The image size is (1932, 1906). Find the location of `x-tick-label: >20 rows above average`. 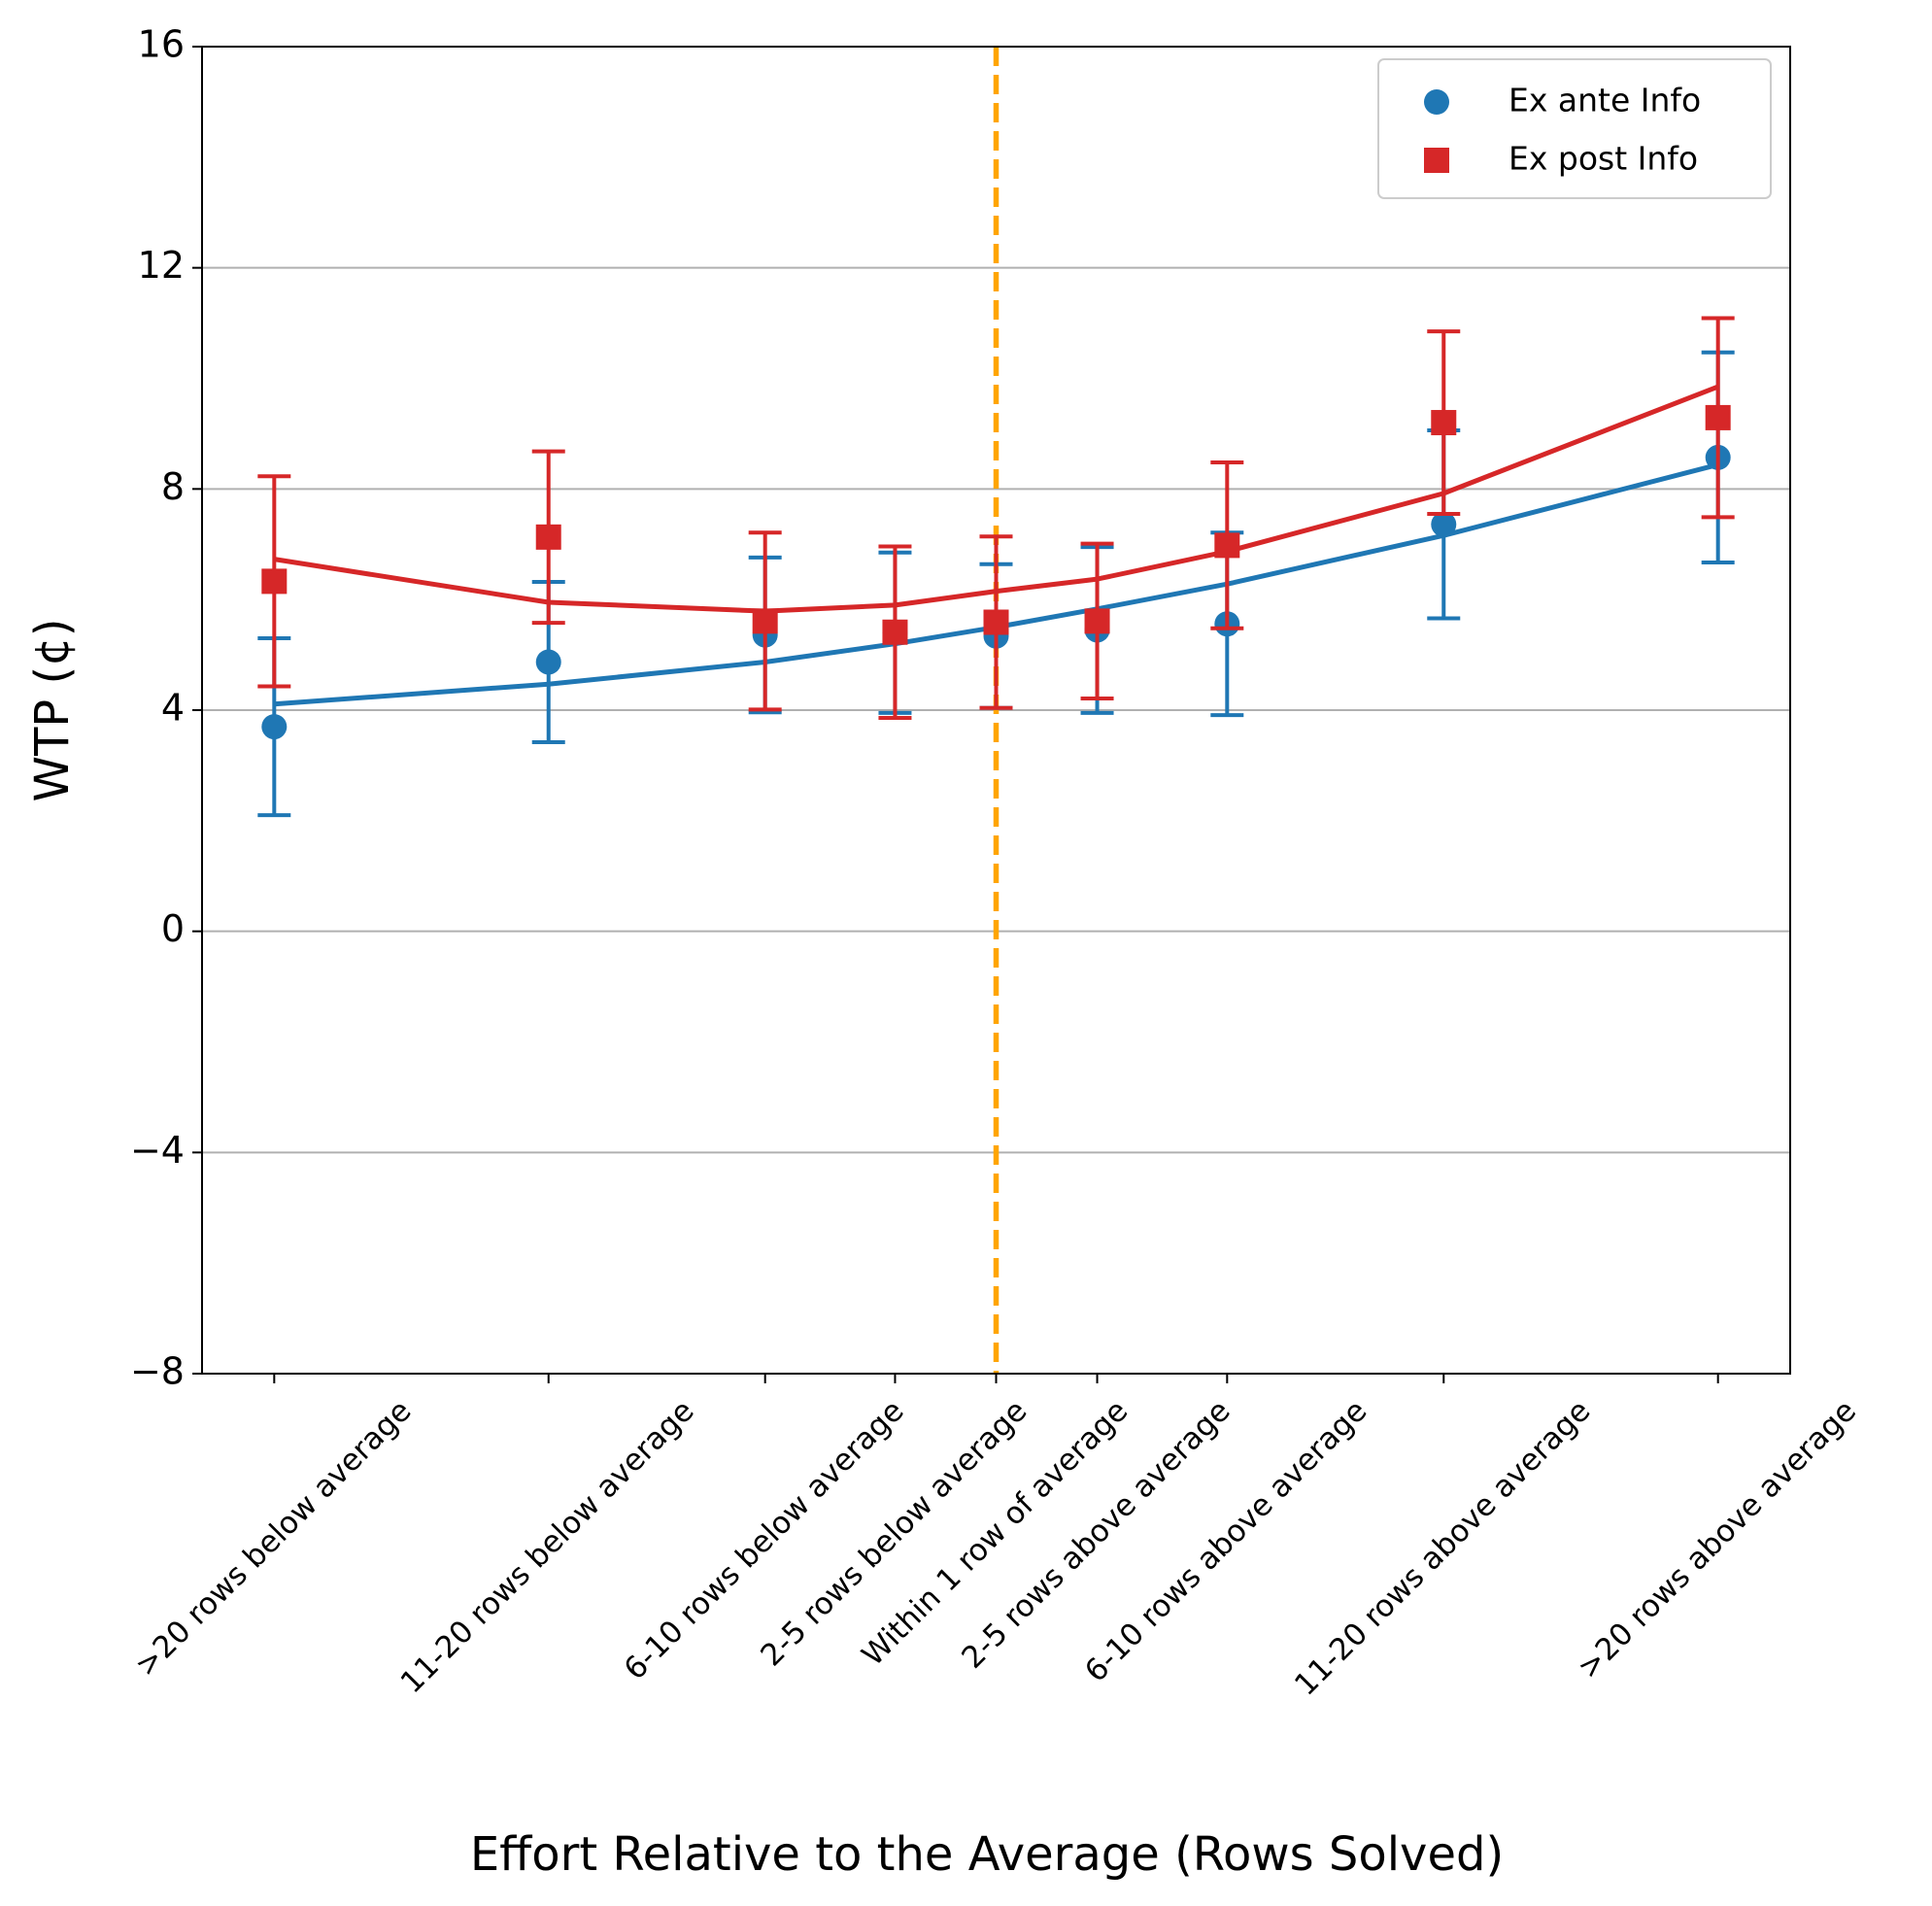

x-tick-label: >20 rows above average is located at coordinates (1717, 1539).